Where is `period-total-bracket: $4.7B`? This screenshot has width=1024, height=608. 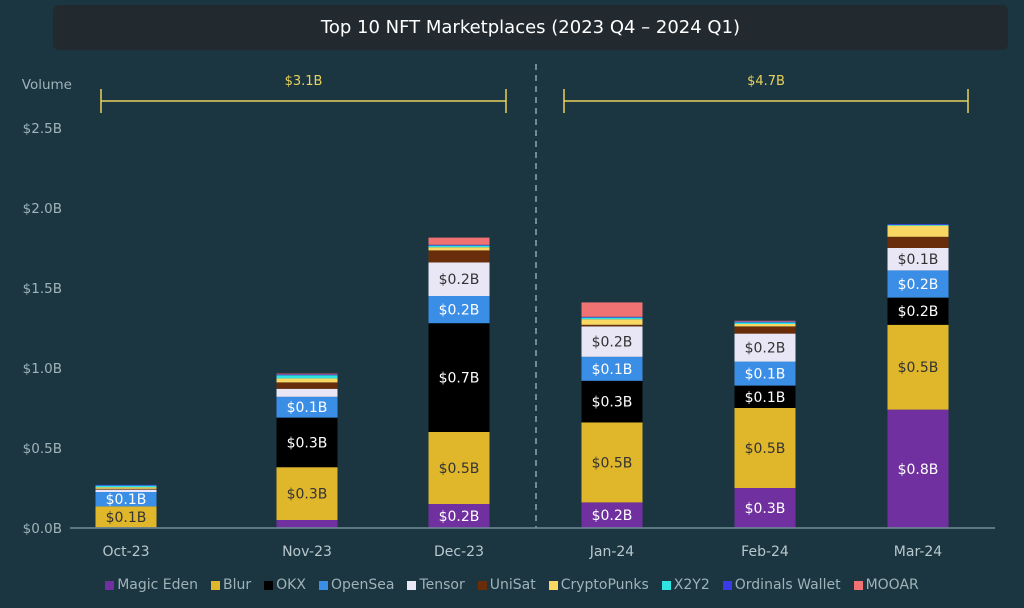
period-total-bracket: $4.7B is located at coordinates (766, 93).